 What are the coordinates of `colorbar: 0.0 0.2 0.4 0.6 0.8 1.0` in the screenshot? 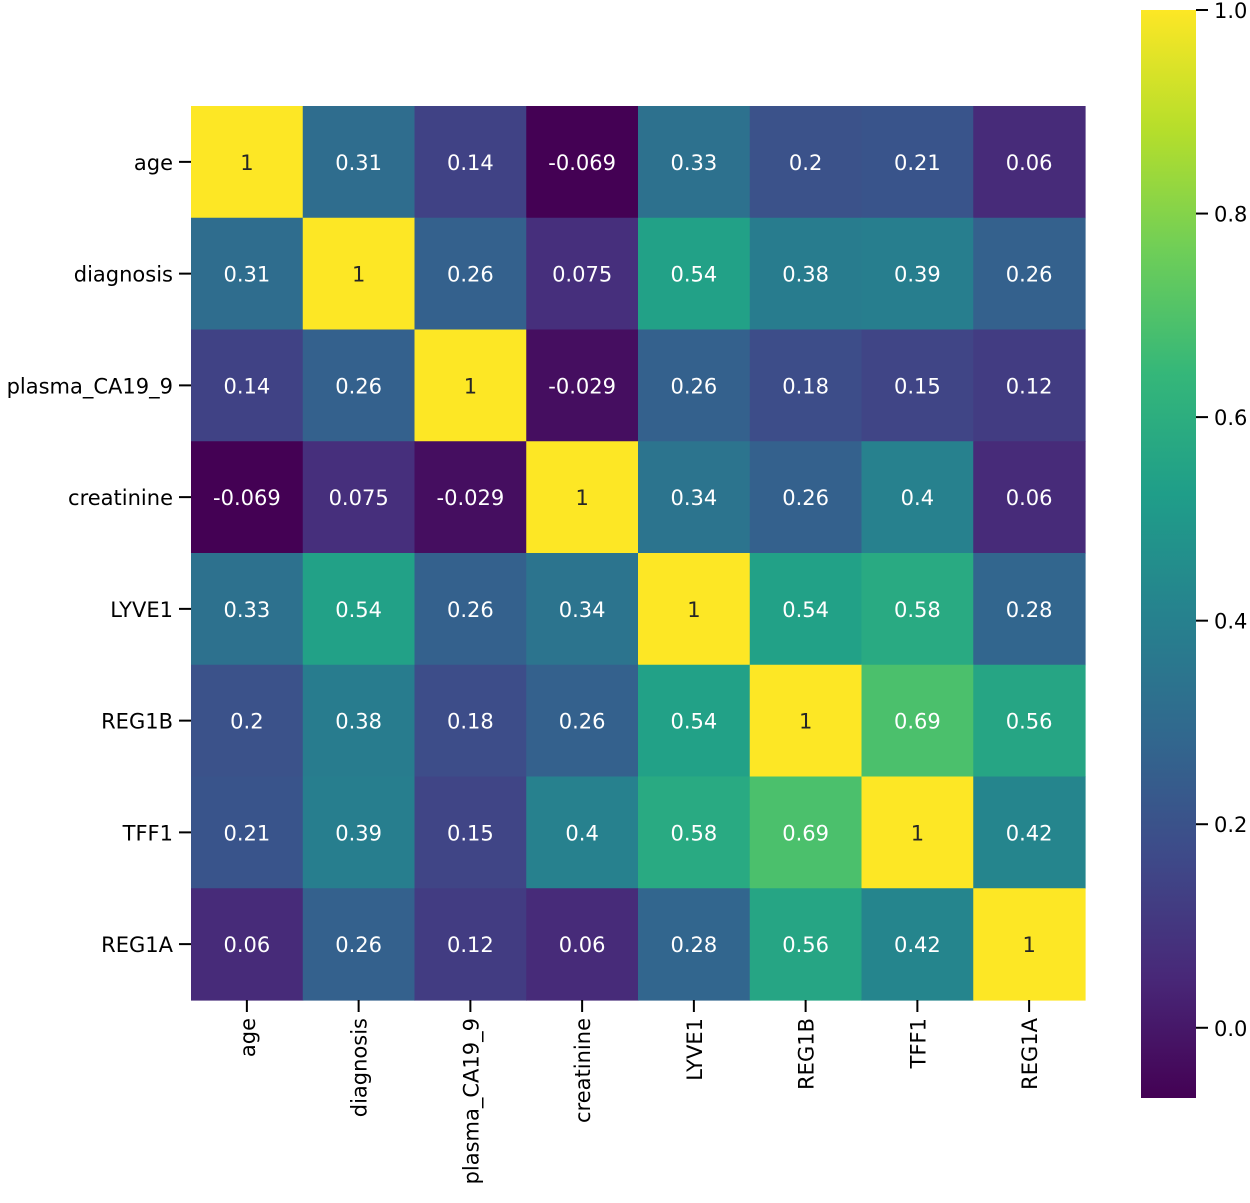 It's located at (1194, 549).